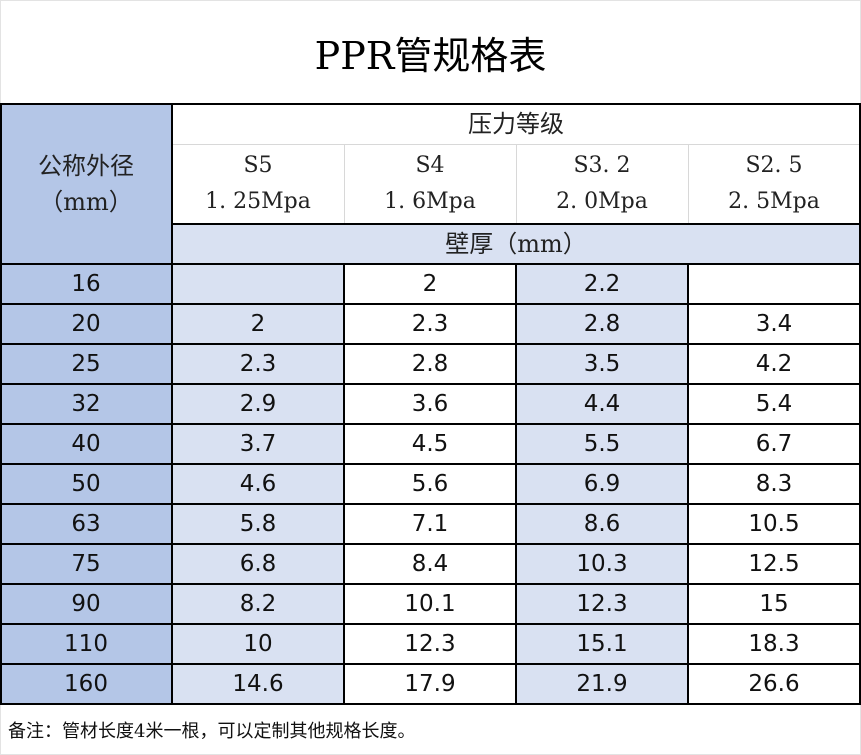  I want to click on diameter-cell: 160, so click(86, 684).